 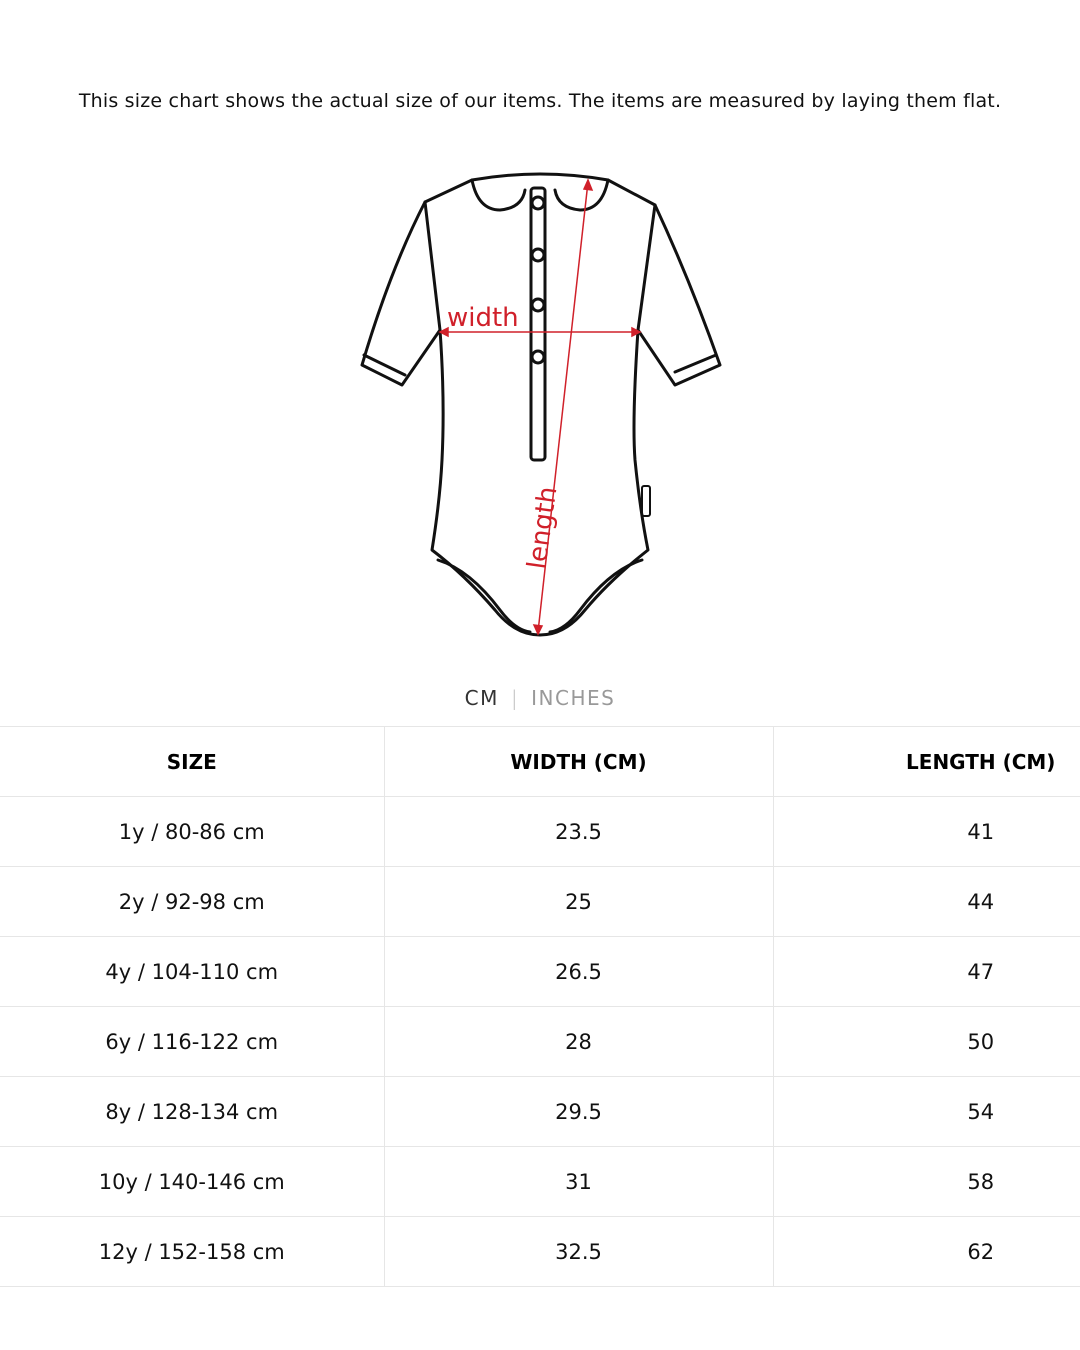 I want to click on table-row: 6y / 116-122 cm 28 50, so click(x=540, y=1041).